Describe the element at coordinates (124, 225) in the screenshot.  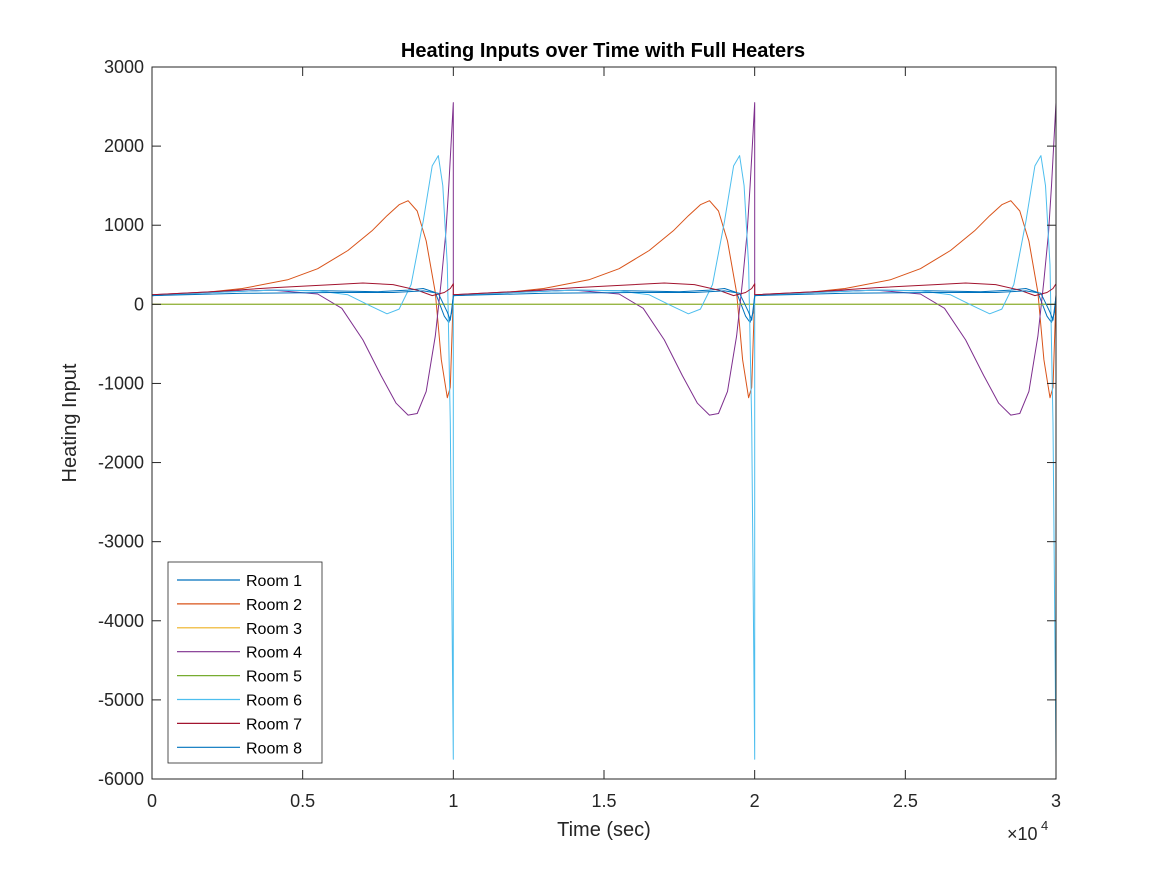
I see `y-tick-label: 1000` at that location.